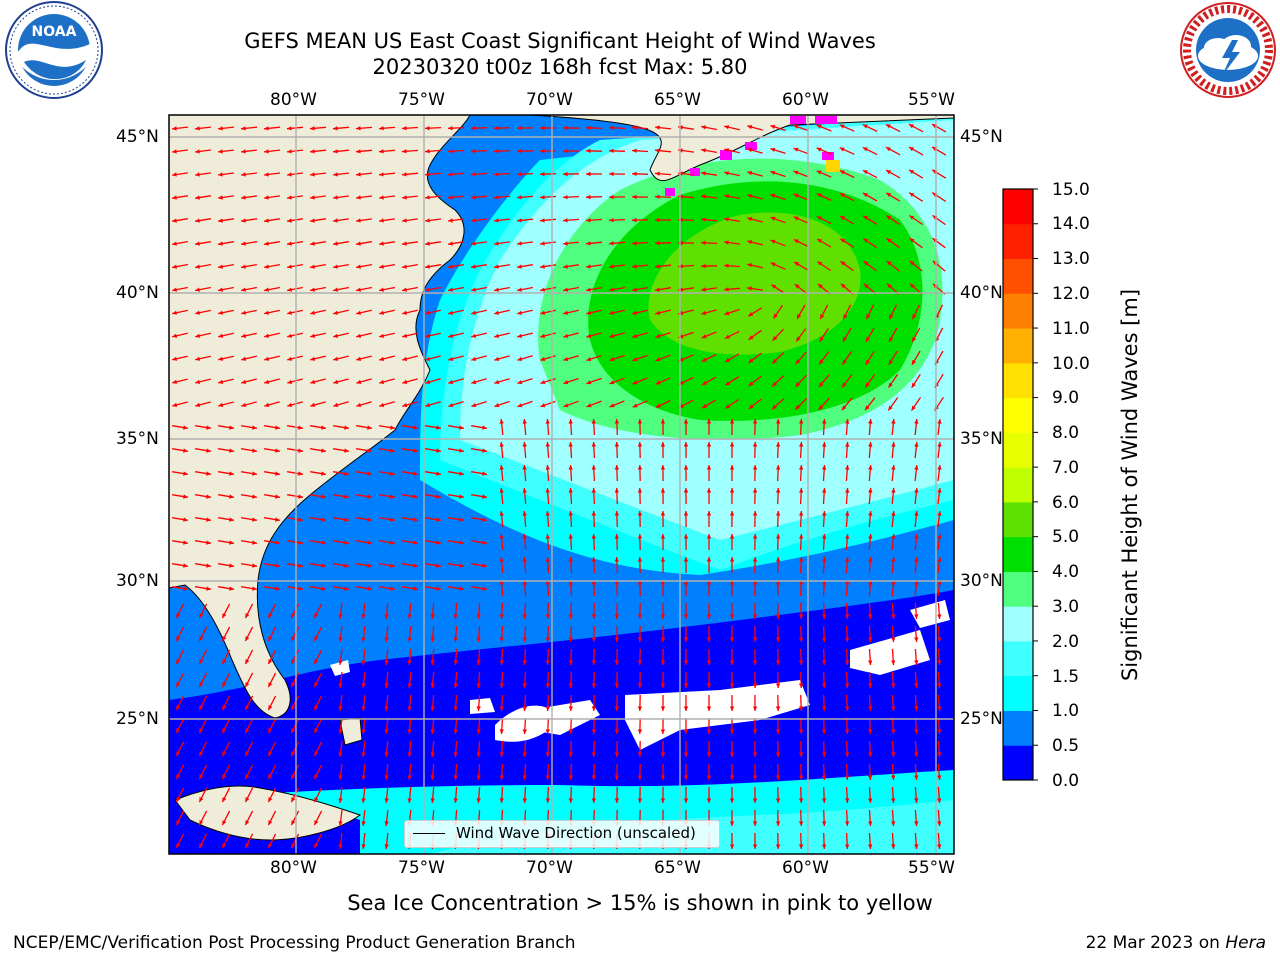 Image resolution: width=1280 pixels, height=960 pixels. What do you see at coordinates (805, 100) in the screenshot?
I see `lon-tick-top: 60°W` at bounding box center [805, 100].